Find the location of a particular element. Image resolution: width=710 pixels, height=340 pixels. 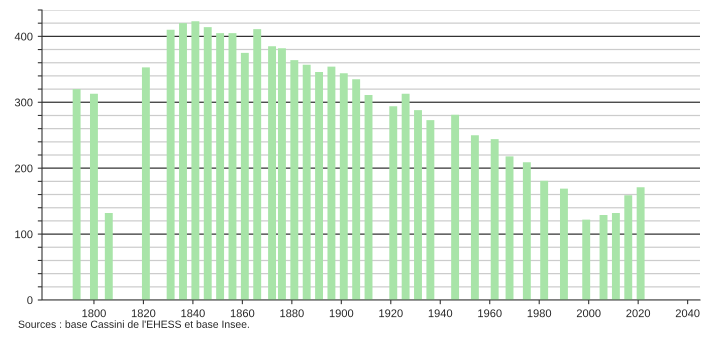

x-tick-label: 1940 is located at coordinates (440, 313).